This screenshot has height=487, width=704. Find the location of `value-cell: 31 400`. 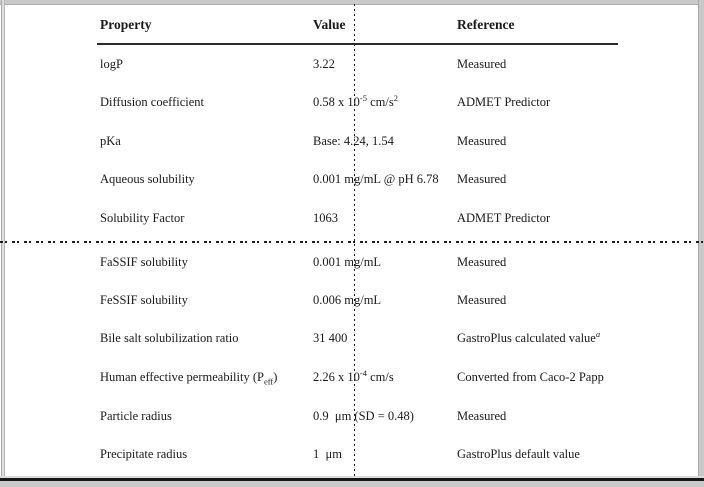

value-cell: 31 400 is located at coordinates (330, 338).